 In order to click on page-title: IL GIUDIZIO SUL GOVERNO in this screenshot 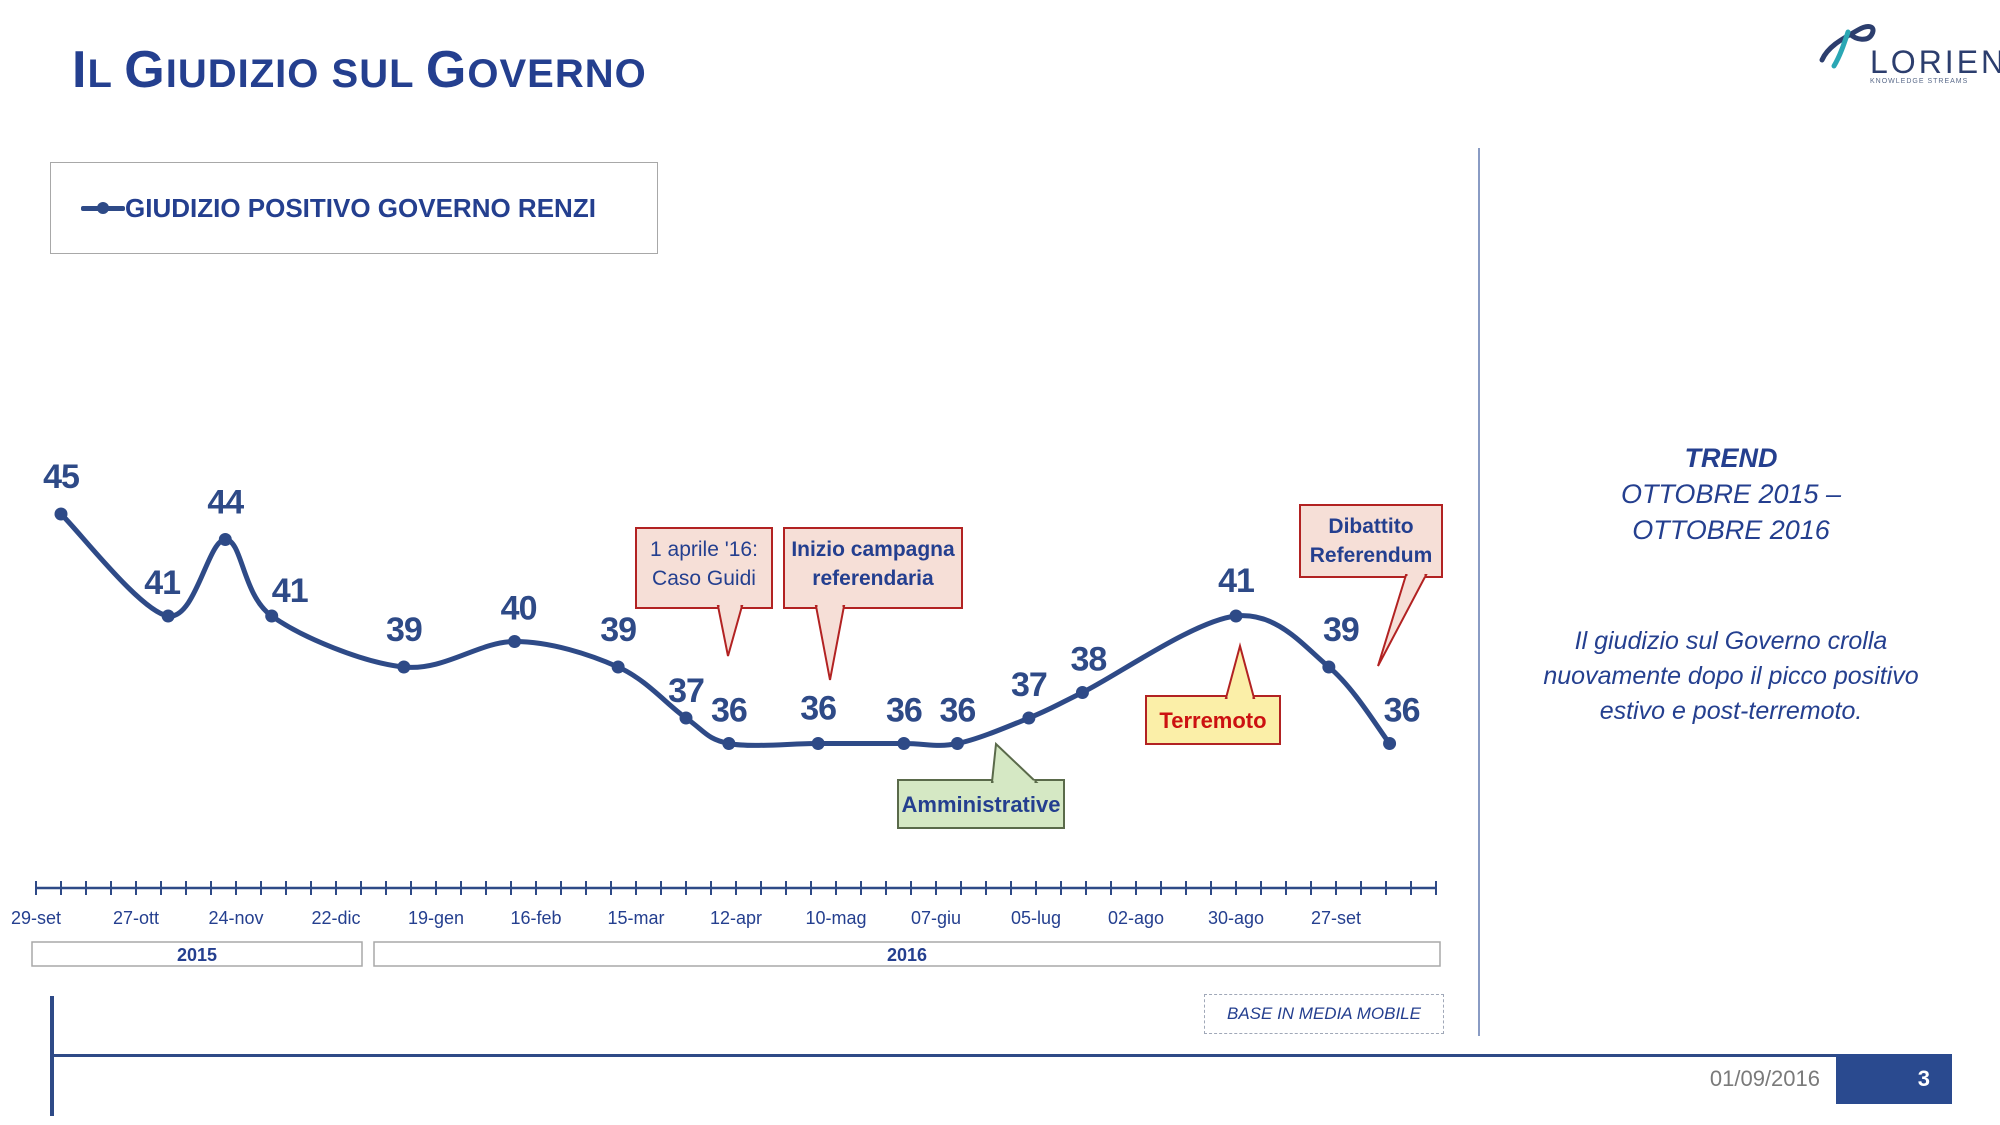, I will do `click(359, 70)`.